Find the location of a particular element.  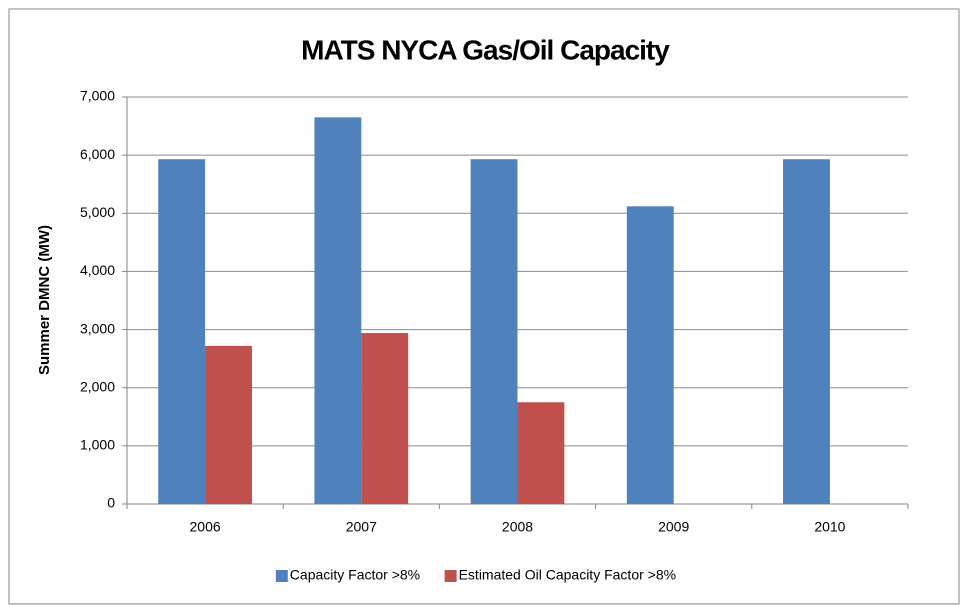

y-tick-label: 7,000 is located at coordinates (97, 96).